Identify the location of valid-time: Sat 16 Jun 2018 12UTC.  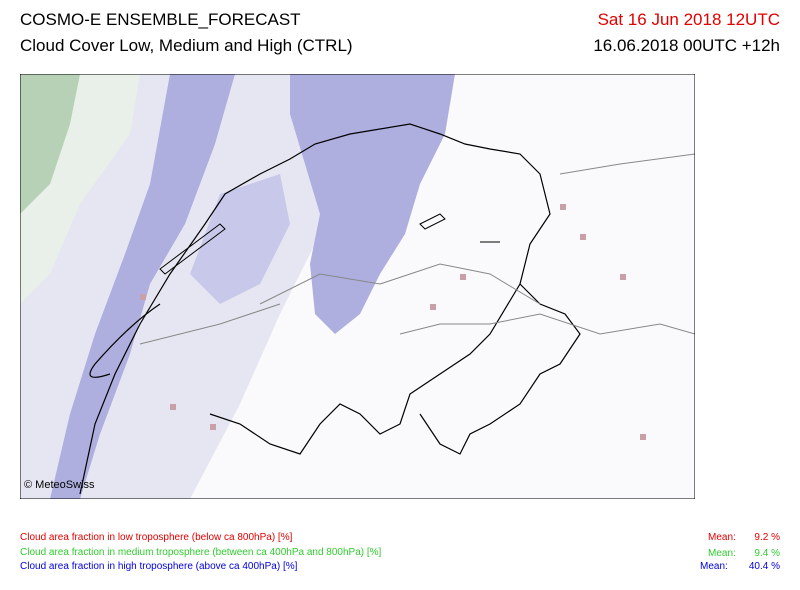
(688, 19).